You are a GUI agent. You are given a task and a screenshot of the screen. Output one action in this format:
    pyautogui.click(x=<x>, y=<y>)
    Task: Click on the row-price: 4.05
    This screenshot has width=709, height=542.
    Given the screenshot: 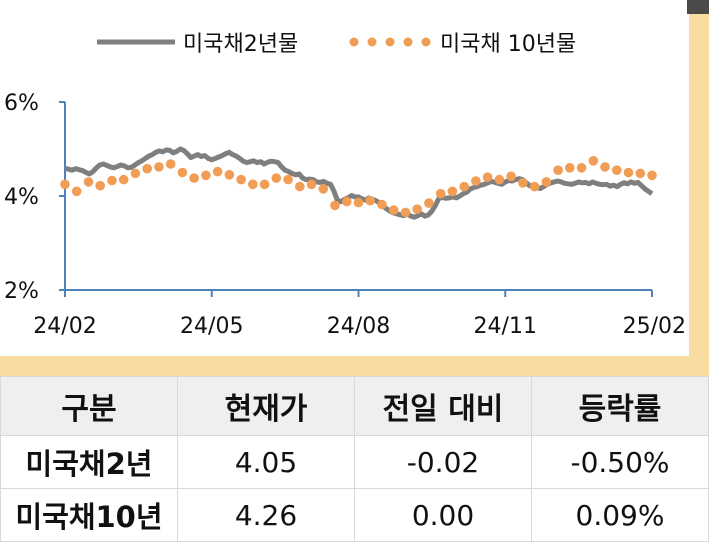 What is the action you would take?
    pyautogui.click(x=266, y=462)
    